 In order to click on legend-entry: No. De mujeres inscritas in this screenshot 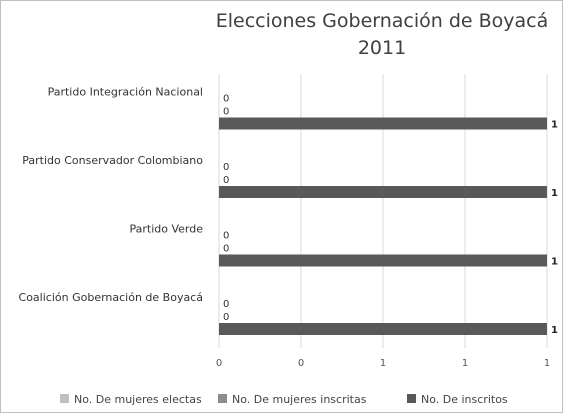, I will do `click(299, 399)`.